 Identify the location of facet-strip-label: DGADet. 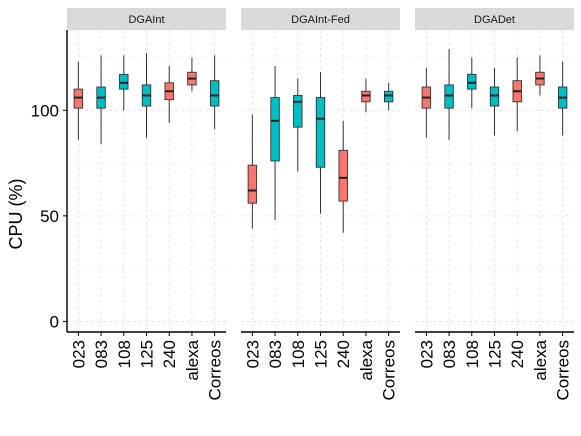
(494, 20).